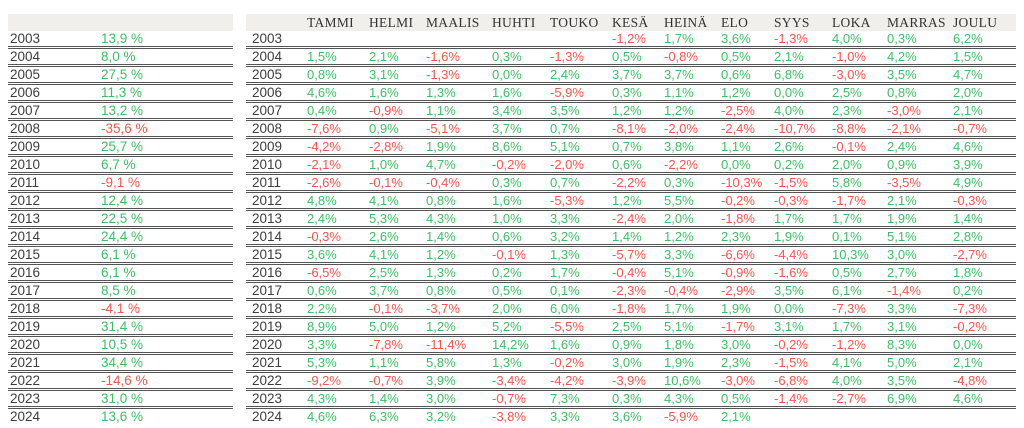  What do you see at coordinates (337, 111) in the screenshot?
I see `monthly-return-cell: 0,4%` at bounding box center [337, 111].